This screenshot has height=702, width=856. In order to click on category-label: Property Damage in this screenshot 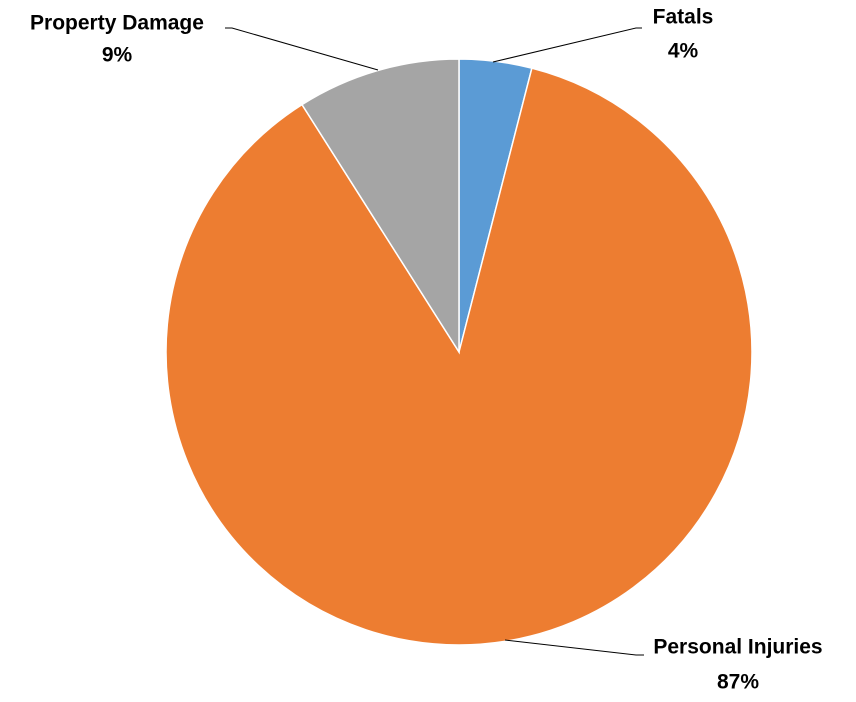, I will do `click(117, 23)`.